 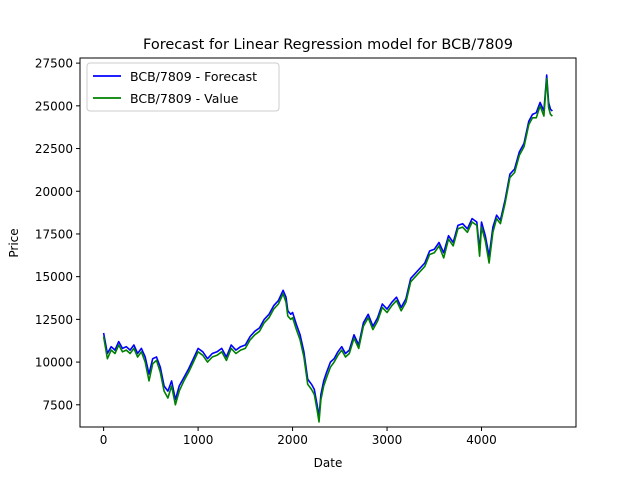 I want to click on y-tick-label: 12500, so click(x=54, y=320).